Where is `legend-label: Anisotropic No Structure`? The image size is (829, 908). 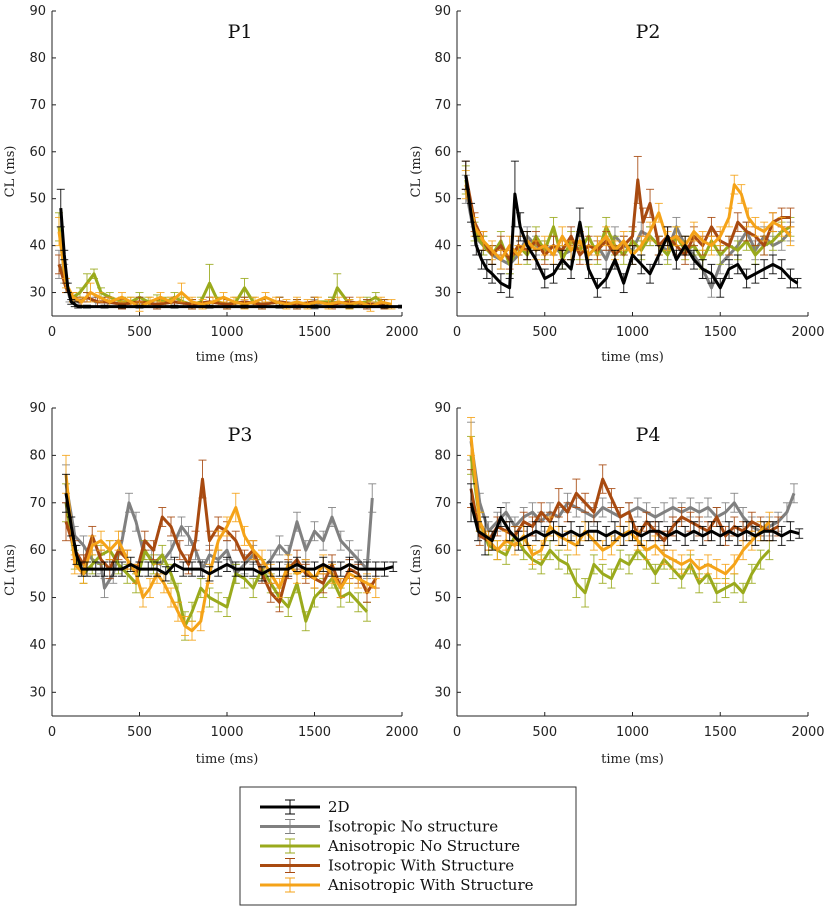 legend-label: Anisotropic No Structure is located at coordinates (423, 846).